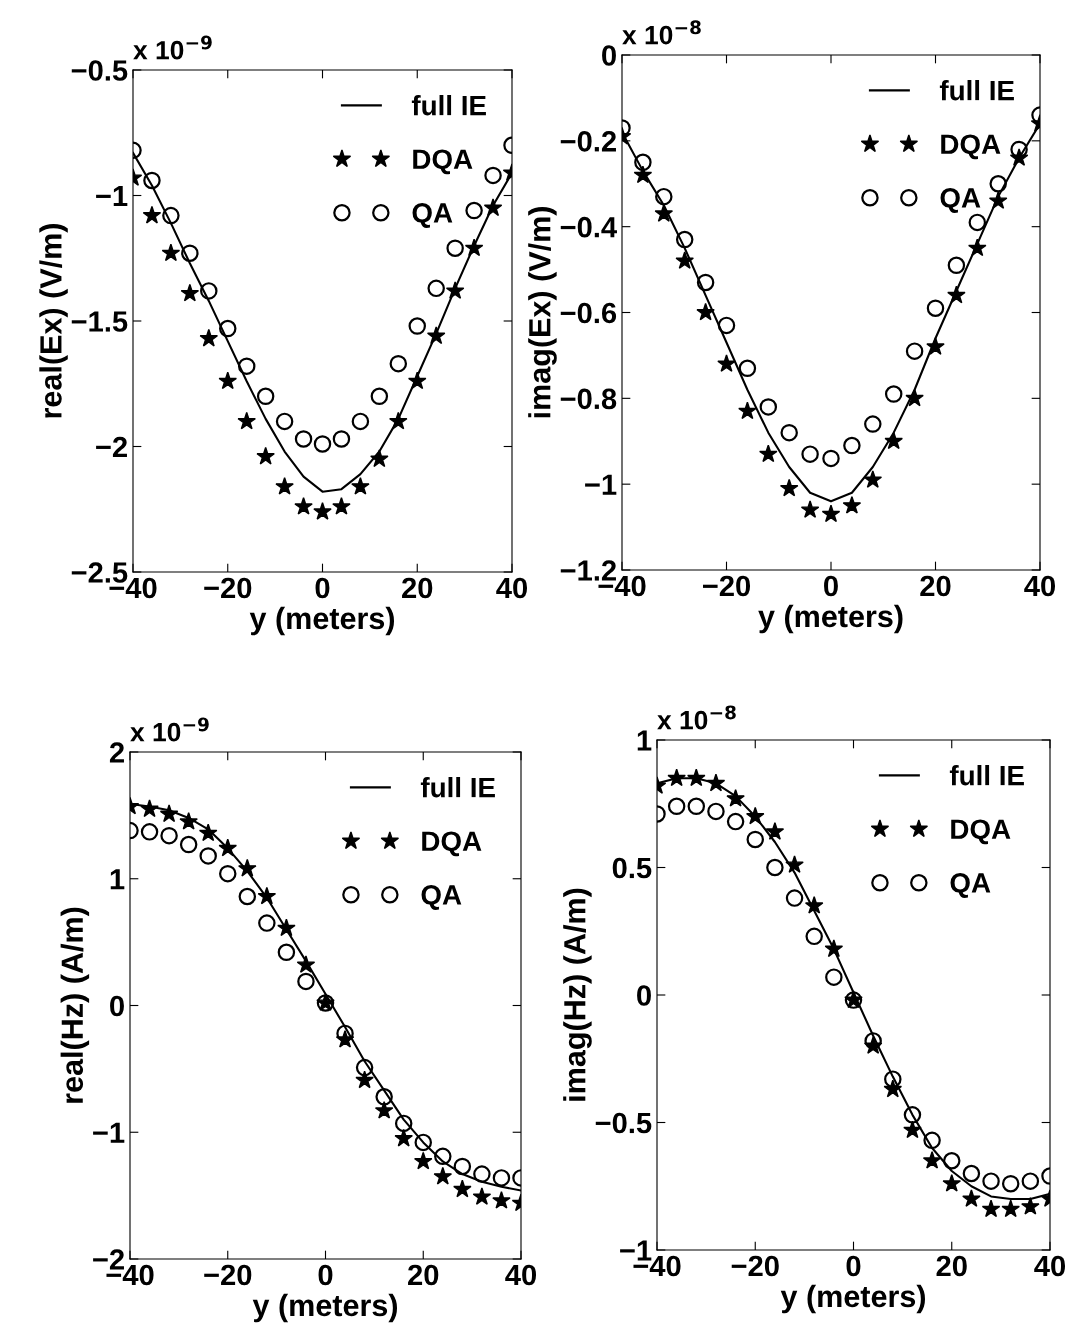 The width and height of the screenshot is (1078, 1344). I want to click on x-tick-label: −20, so click(755, 1266).